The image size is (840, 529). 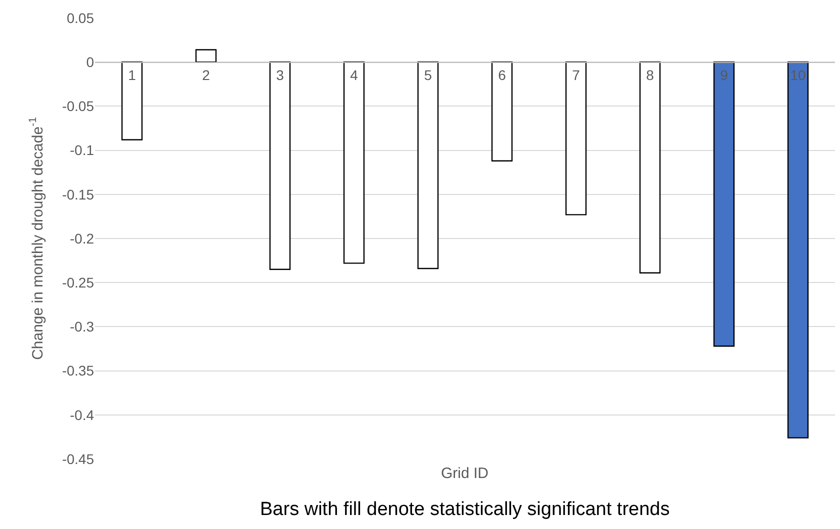 What do you see at coordinates (280, 74) in the screenshot?
I see `x-tick-label: 3` at bounding box center [280, 74].